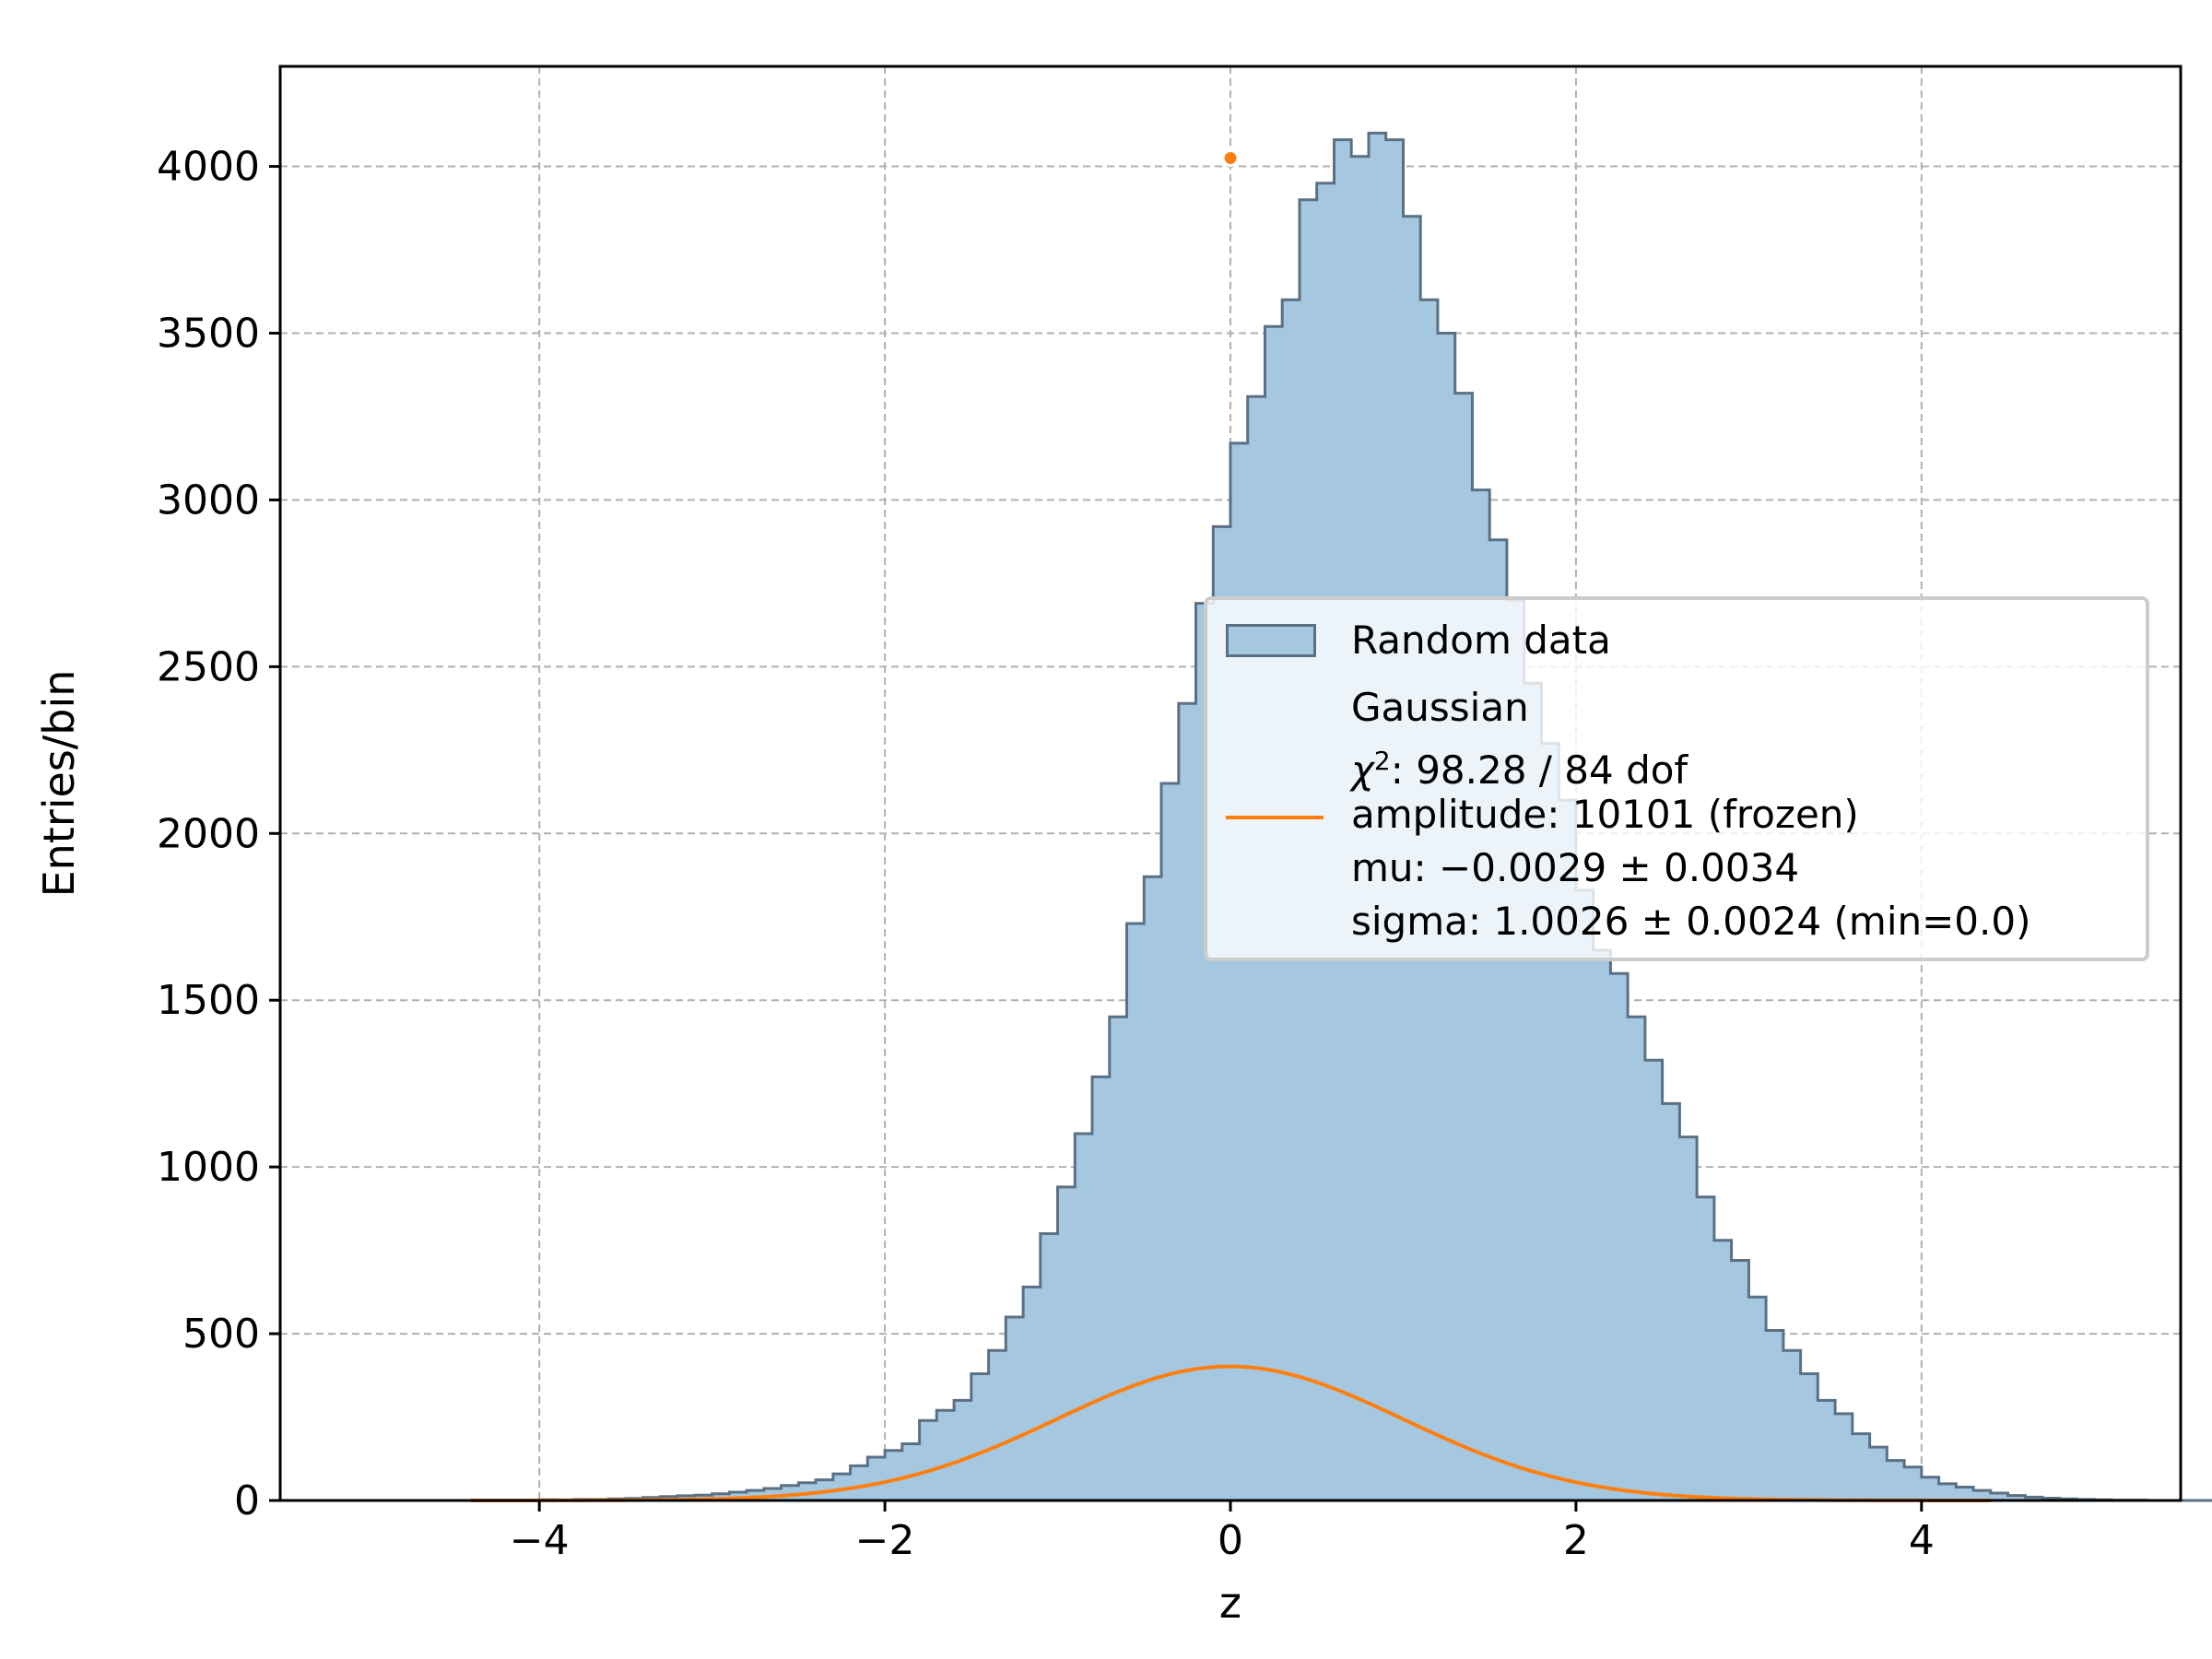 The width and height of the screenshot is (2212, 1659). What do you see at coordinates (208, 1167) in the screenshot?
I see `y-tick-label: 1000` at bounding box center [208, 1167].